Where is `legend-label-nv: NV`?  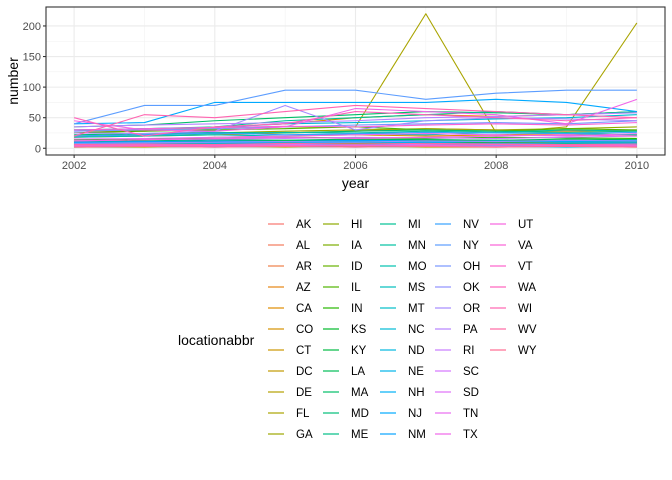 legend-label-nv: NV is located at coordinates (471, 225).